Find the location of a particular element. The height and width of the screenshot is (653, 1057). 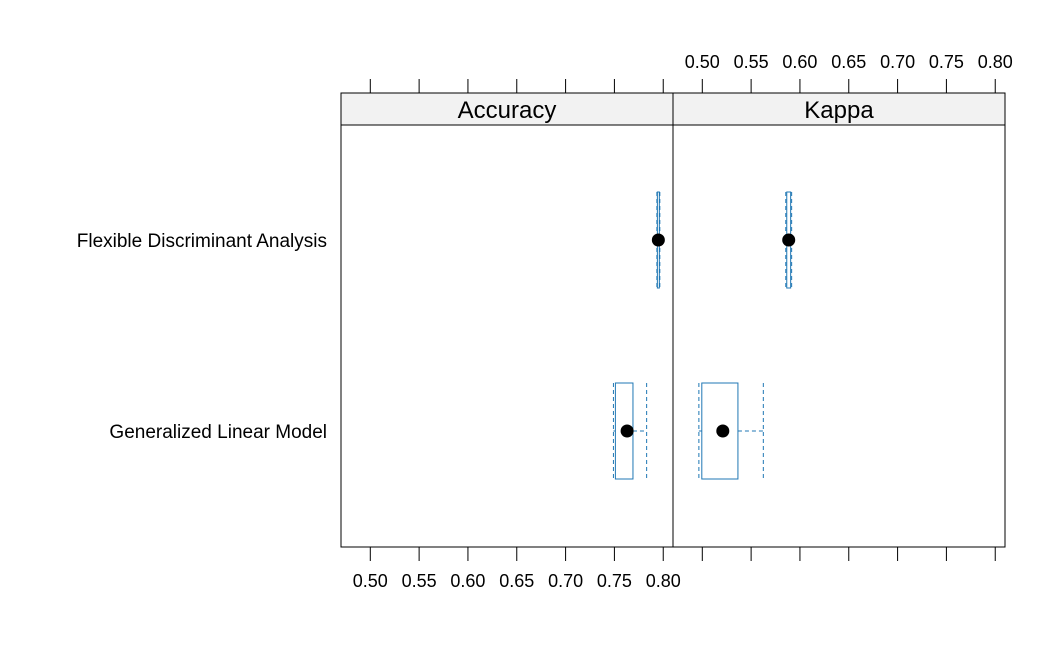

box is located at coordinates (720, 431).